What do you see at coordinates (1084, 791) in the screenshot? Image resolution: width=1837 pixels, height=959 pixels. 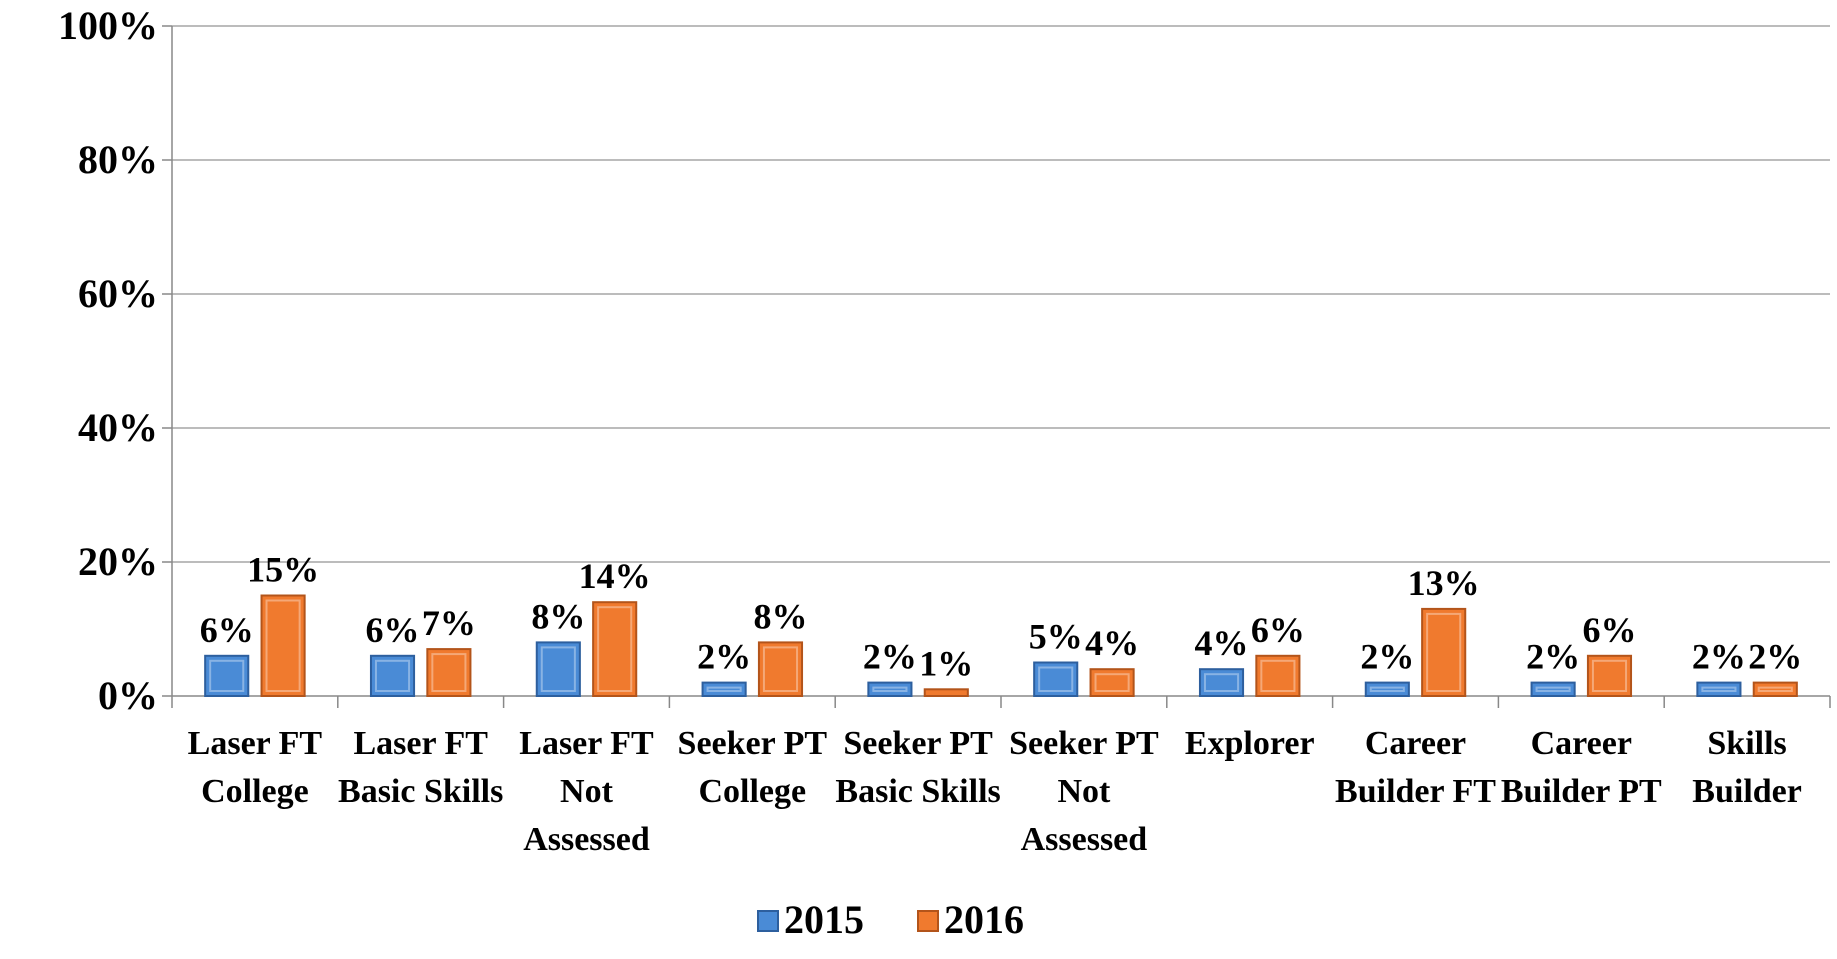 I see `x-tick-label: Seeker PT Not Assessed` at bounding box center [1084, 791].